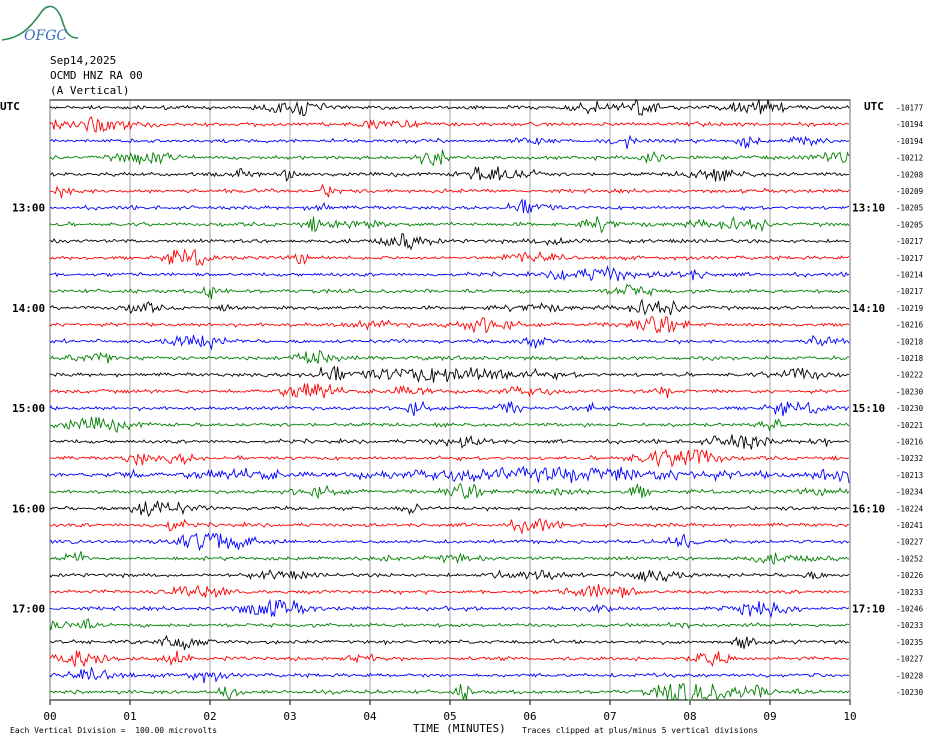  What do you see at coordinates (449, 716) in the screenshot?
I see `x-tick-label: 05` at bounding box center [449, 716].